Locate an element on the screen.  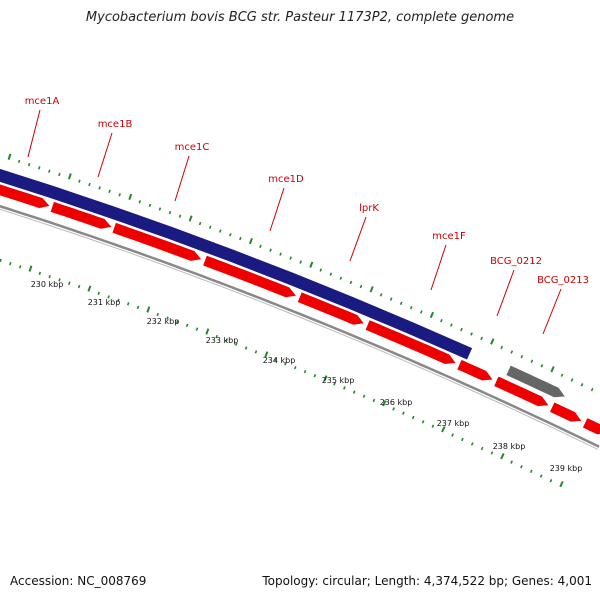
gene-label: BCG_0212 is located at coordinates (516, 261).